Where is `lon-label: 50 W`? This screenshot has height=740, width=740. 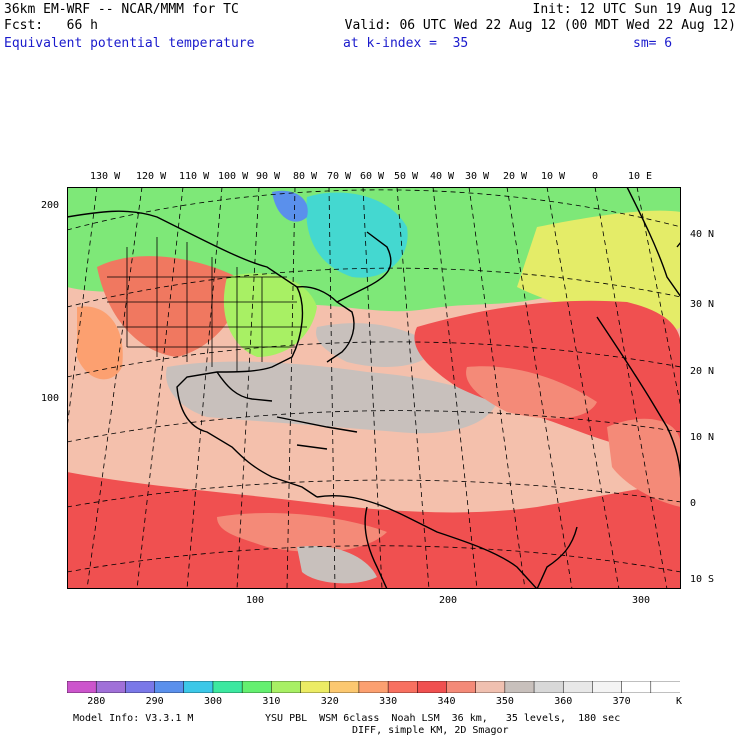 lon-label: 50 W is located at coordinates (406, 176).